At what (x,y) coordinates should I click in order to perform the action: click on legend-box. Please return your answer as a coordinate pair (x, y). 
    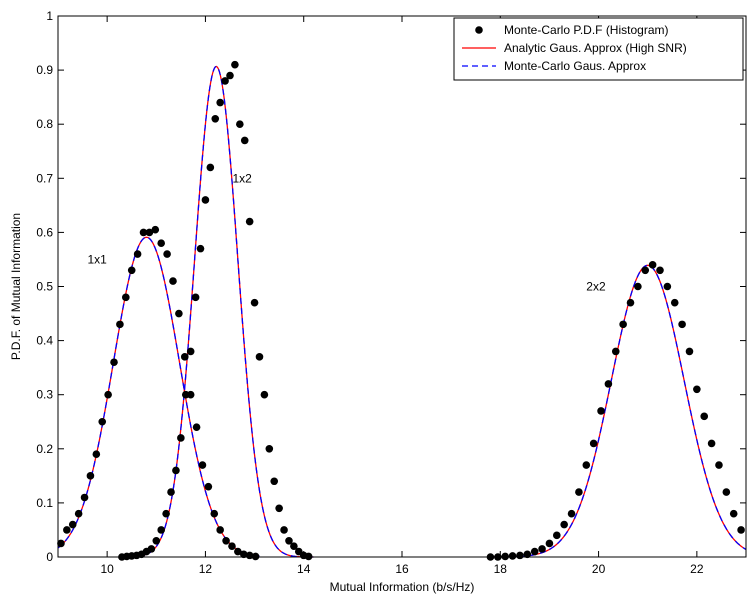
    Looking at the image, I should click on (598, 49).